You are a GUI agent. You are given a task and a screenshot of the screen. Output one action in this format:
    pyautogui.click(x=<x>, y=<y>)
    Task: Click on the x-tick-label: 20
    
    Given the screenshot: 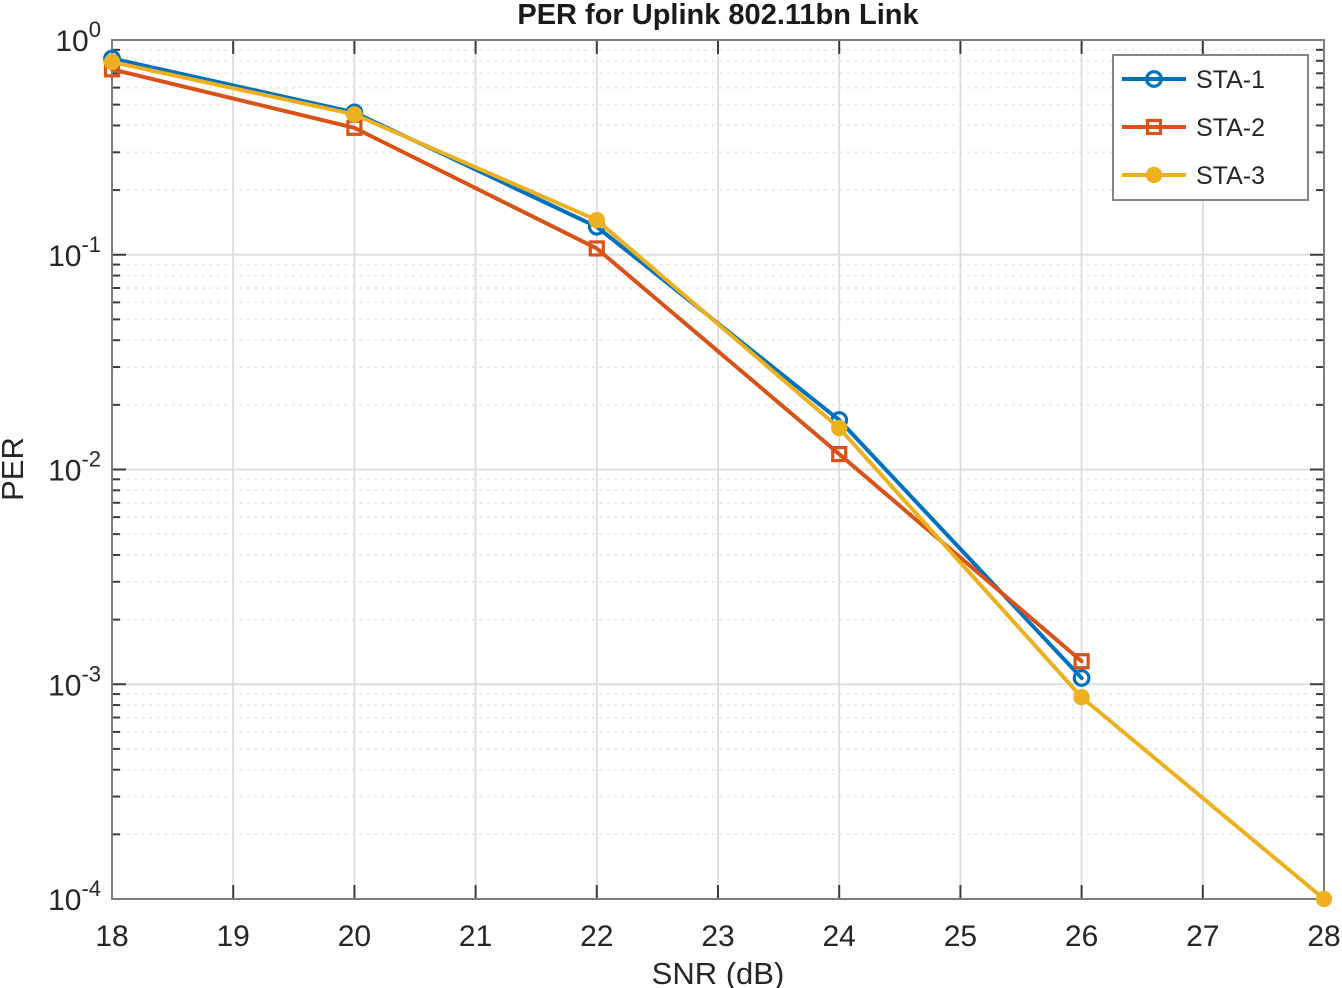 What is the action you would take?
    pyautogui.click(x=354, y=936)
    